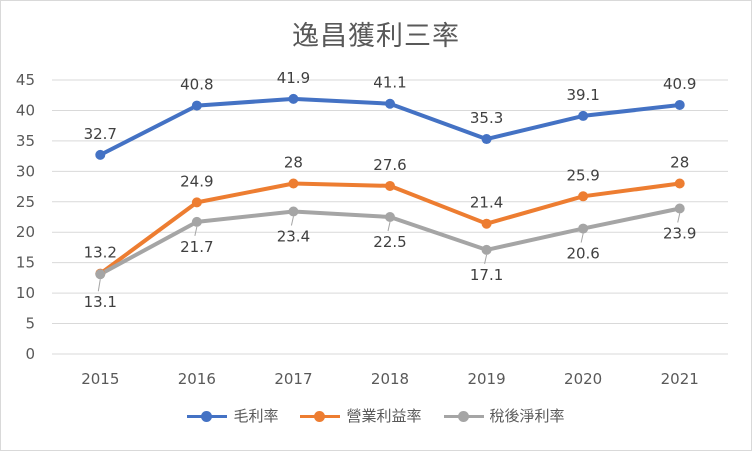 The height and width of the screenshot is (451, 752). What do you see at coordinates (100, 379) in the screenshot?
I see `x-tick-label: 2015` at bounding box center [100, 379].